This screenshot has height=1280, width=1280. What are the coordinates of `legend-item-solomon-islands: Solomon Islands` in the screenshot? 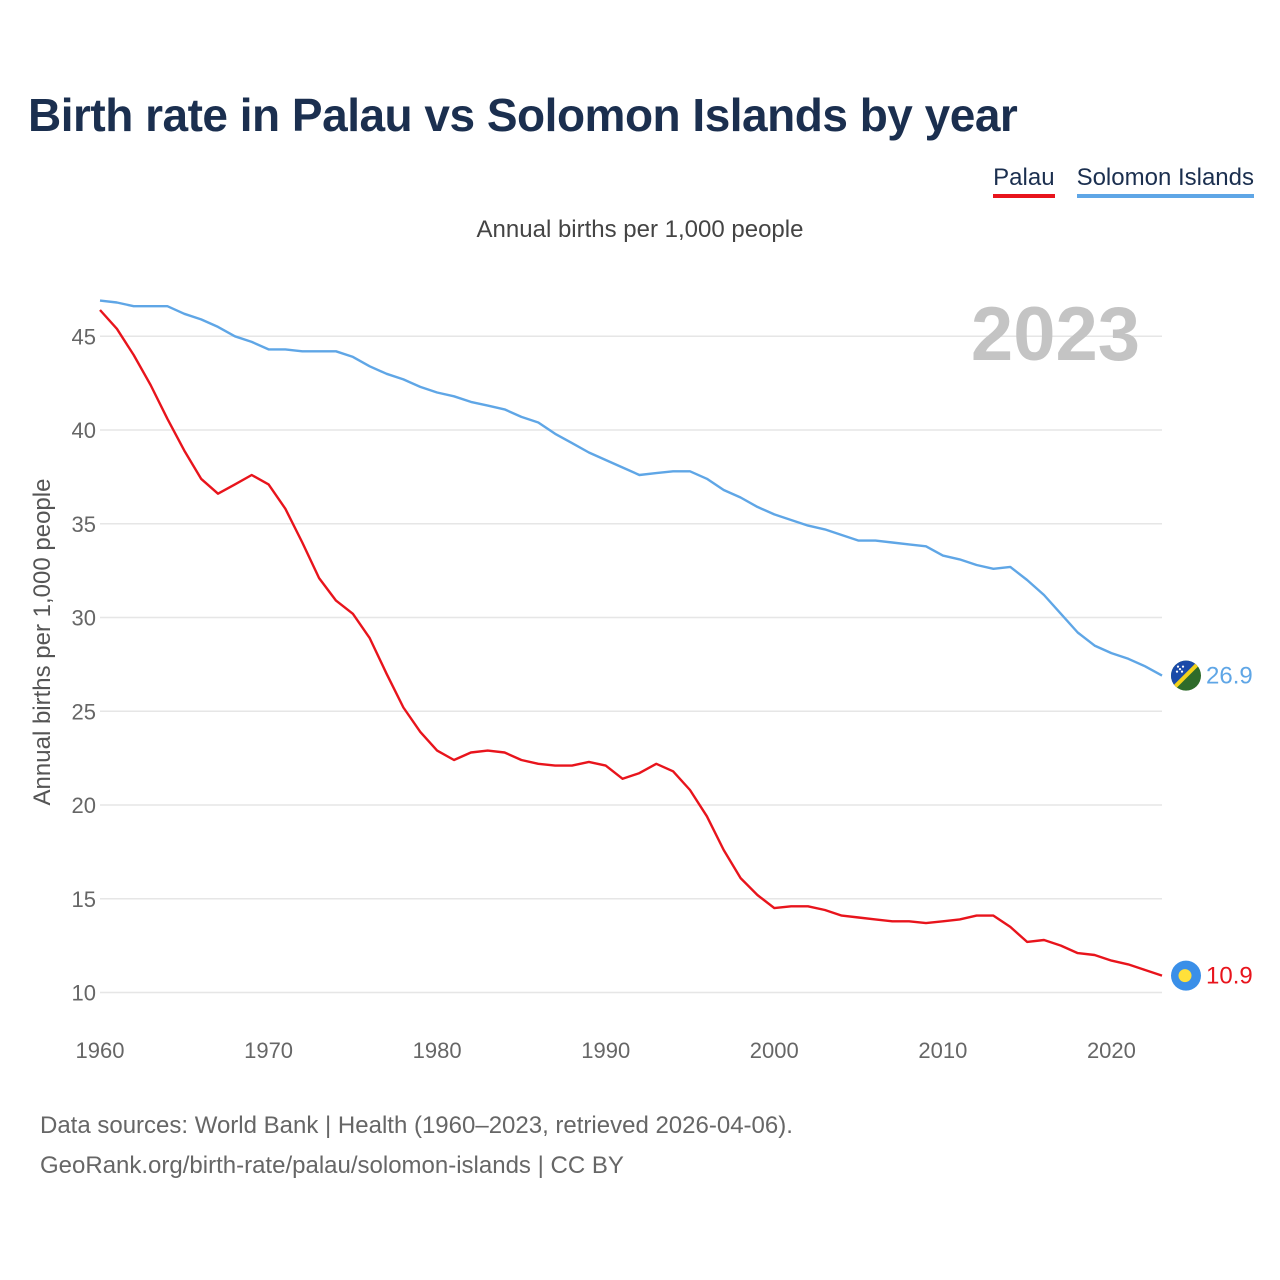 It's located at (1165, 181).